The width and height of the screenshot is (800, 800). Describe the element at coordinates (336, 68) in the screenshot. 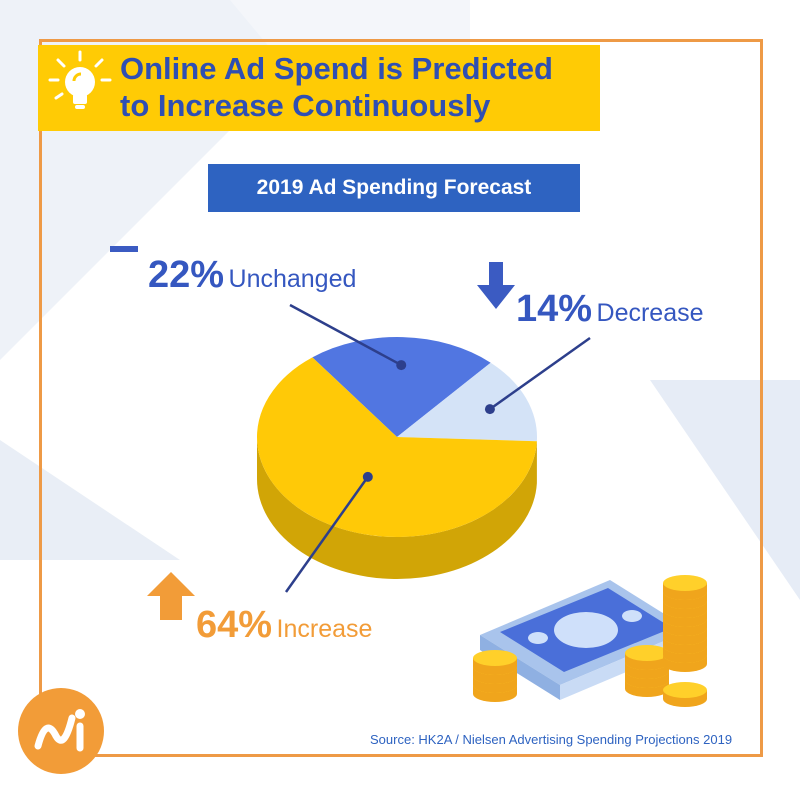

I see `title-line-1: Online Ad Spend is Predicted` at that location.